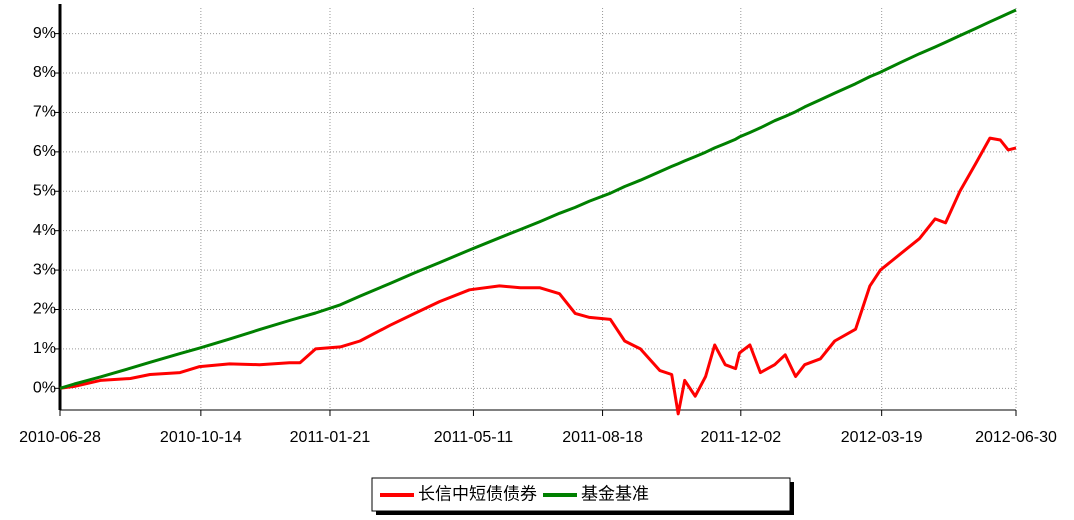  I want to click on x-tick-label: 2011-05-11, so click(474, 437).